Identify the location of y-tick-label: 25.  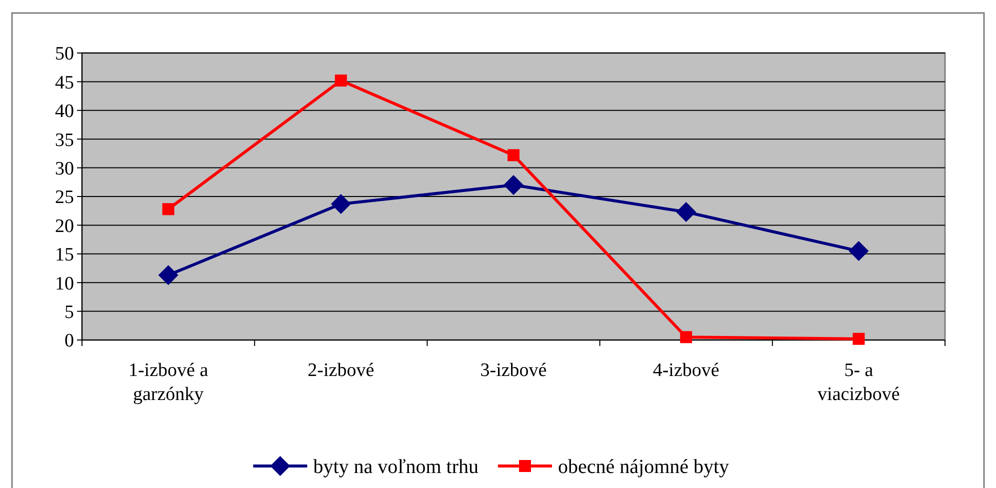
(64, 197).